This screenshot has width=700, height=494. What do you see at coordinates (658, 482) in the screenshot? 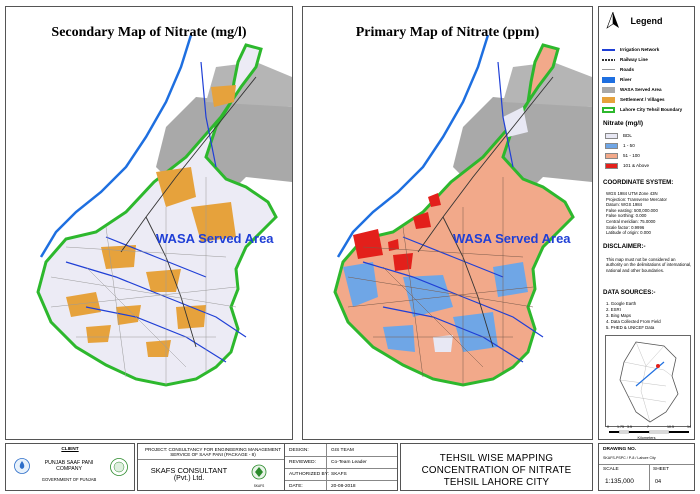
I see `sheet-value: 04` at bounding box center [658, 482].